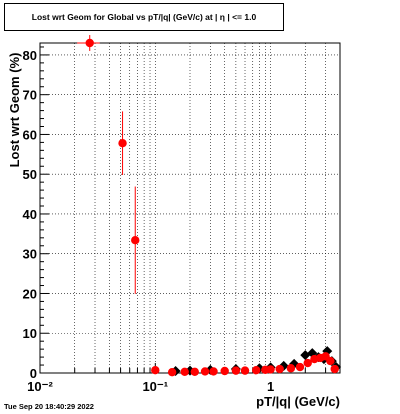 The height and width of the screenshot is (414, 400). What do you see at coordinates (30, 174) in the screenshot?
I see `y-tick-label: 50` at bounding box center [30, 174].